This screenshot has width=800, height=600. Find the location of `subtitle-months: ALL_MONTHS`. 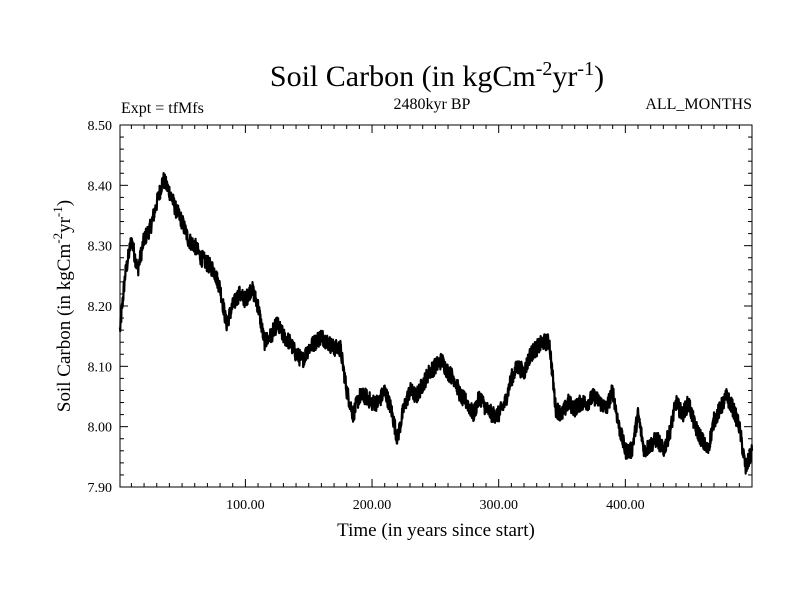

subtitle-months: ALL_MONTHS is located at coordinates (698, 104).